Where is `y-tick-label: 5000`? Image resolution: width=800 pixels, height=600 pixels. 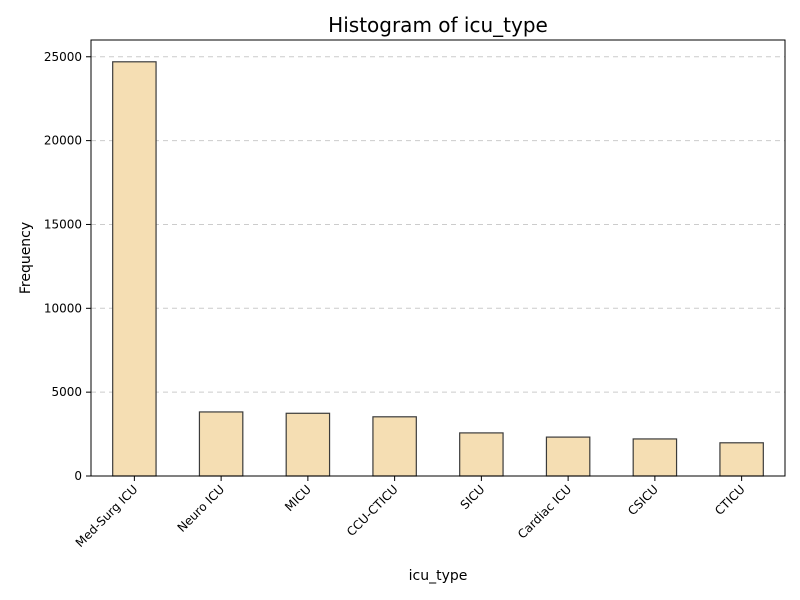 y-tick-label: 5000 is located at coordinates (66, 392).